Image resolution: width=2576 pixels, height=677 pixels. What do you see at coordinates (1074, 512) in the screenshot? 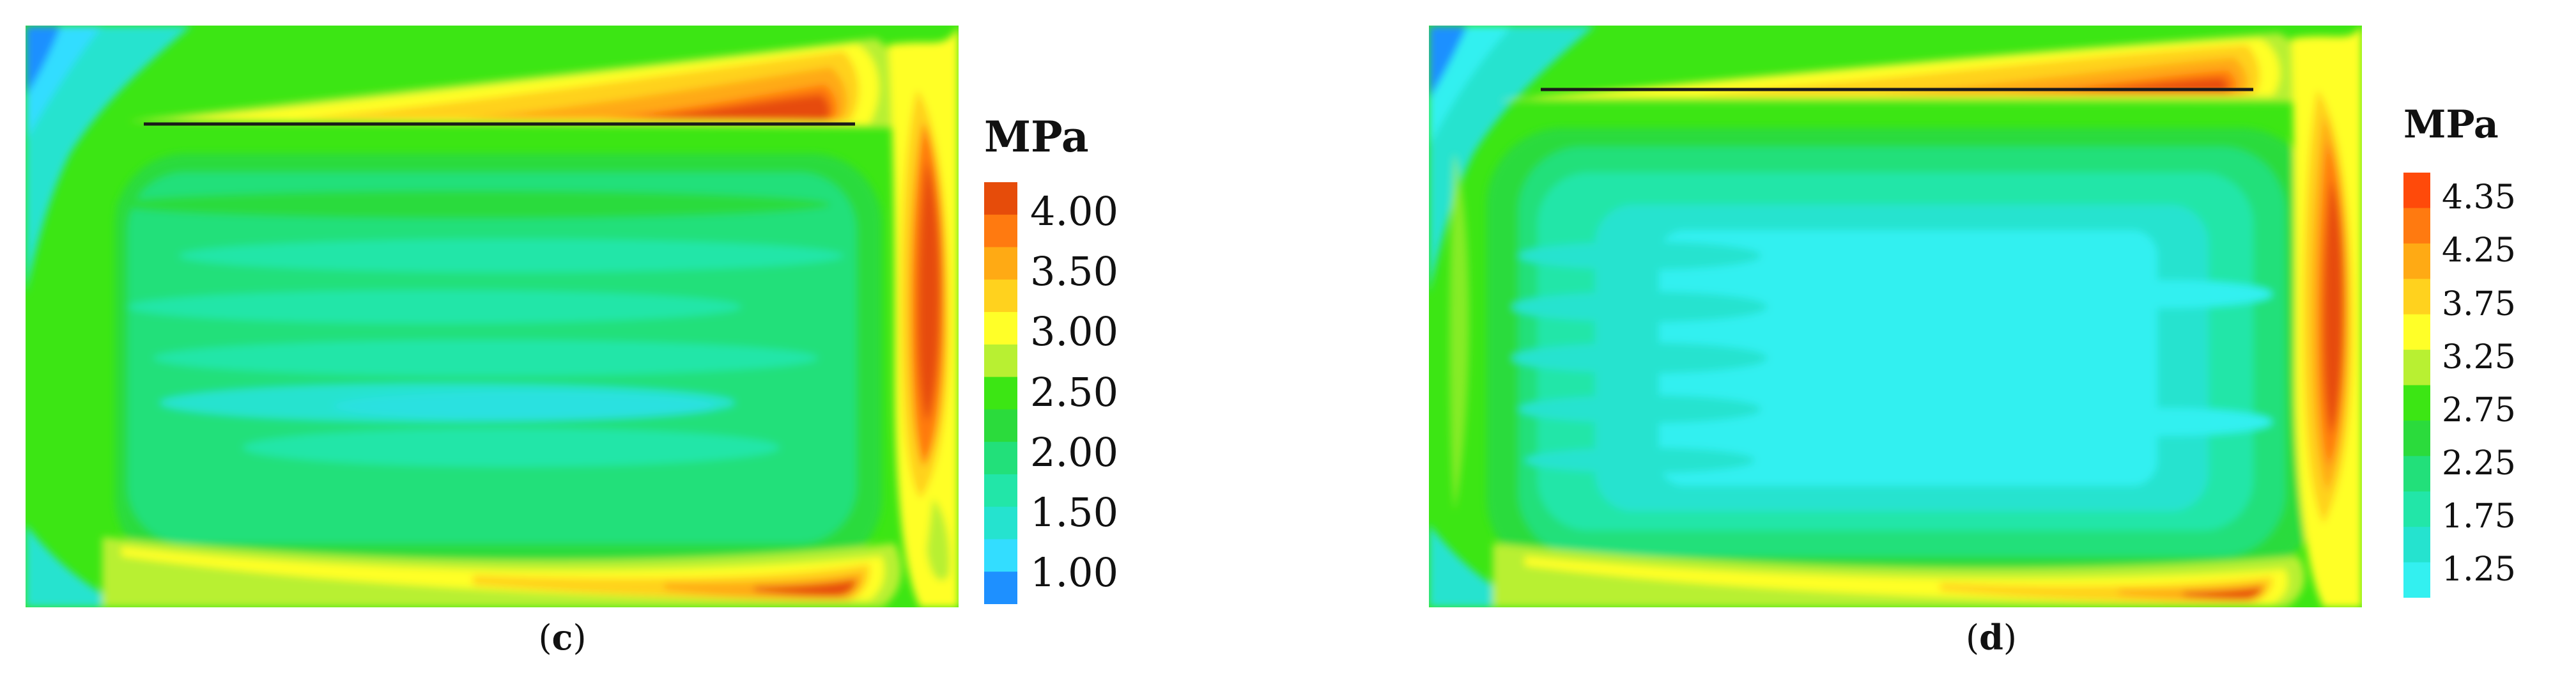
I see `colorbar-tick-label: 1.50` at bounding box center [1074, 512].